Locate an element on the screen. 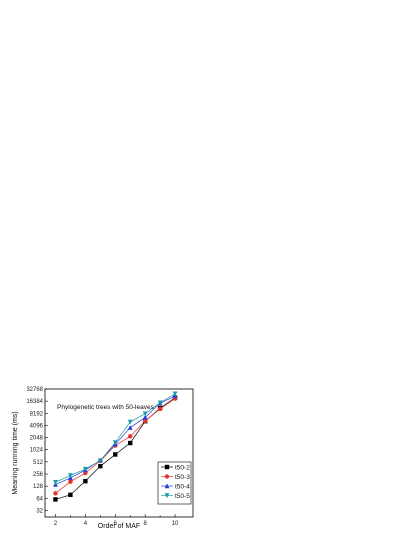  legend-item: t50-3 is located at coordinates (175, 477).